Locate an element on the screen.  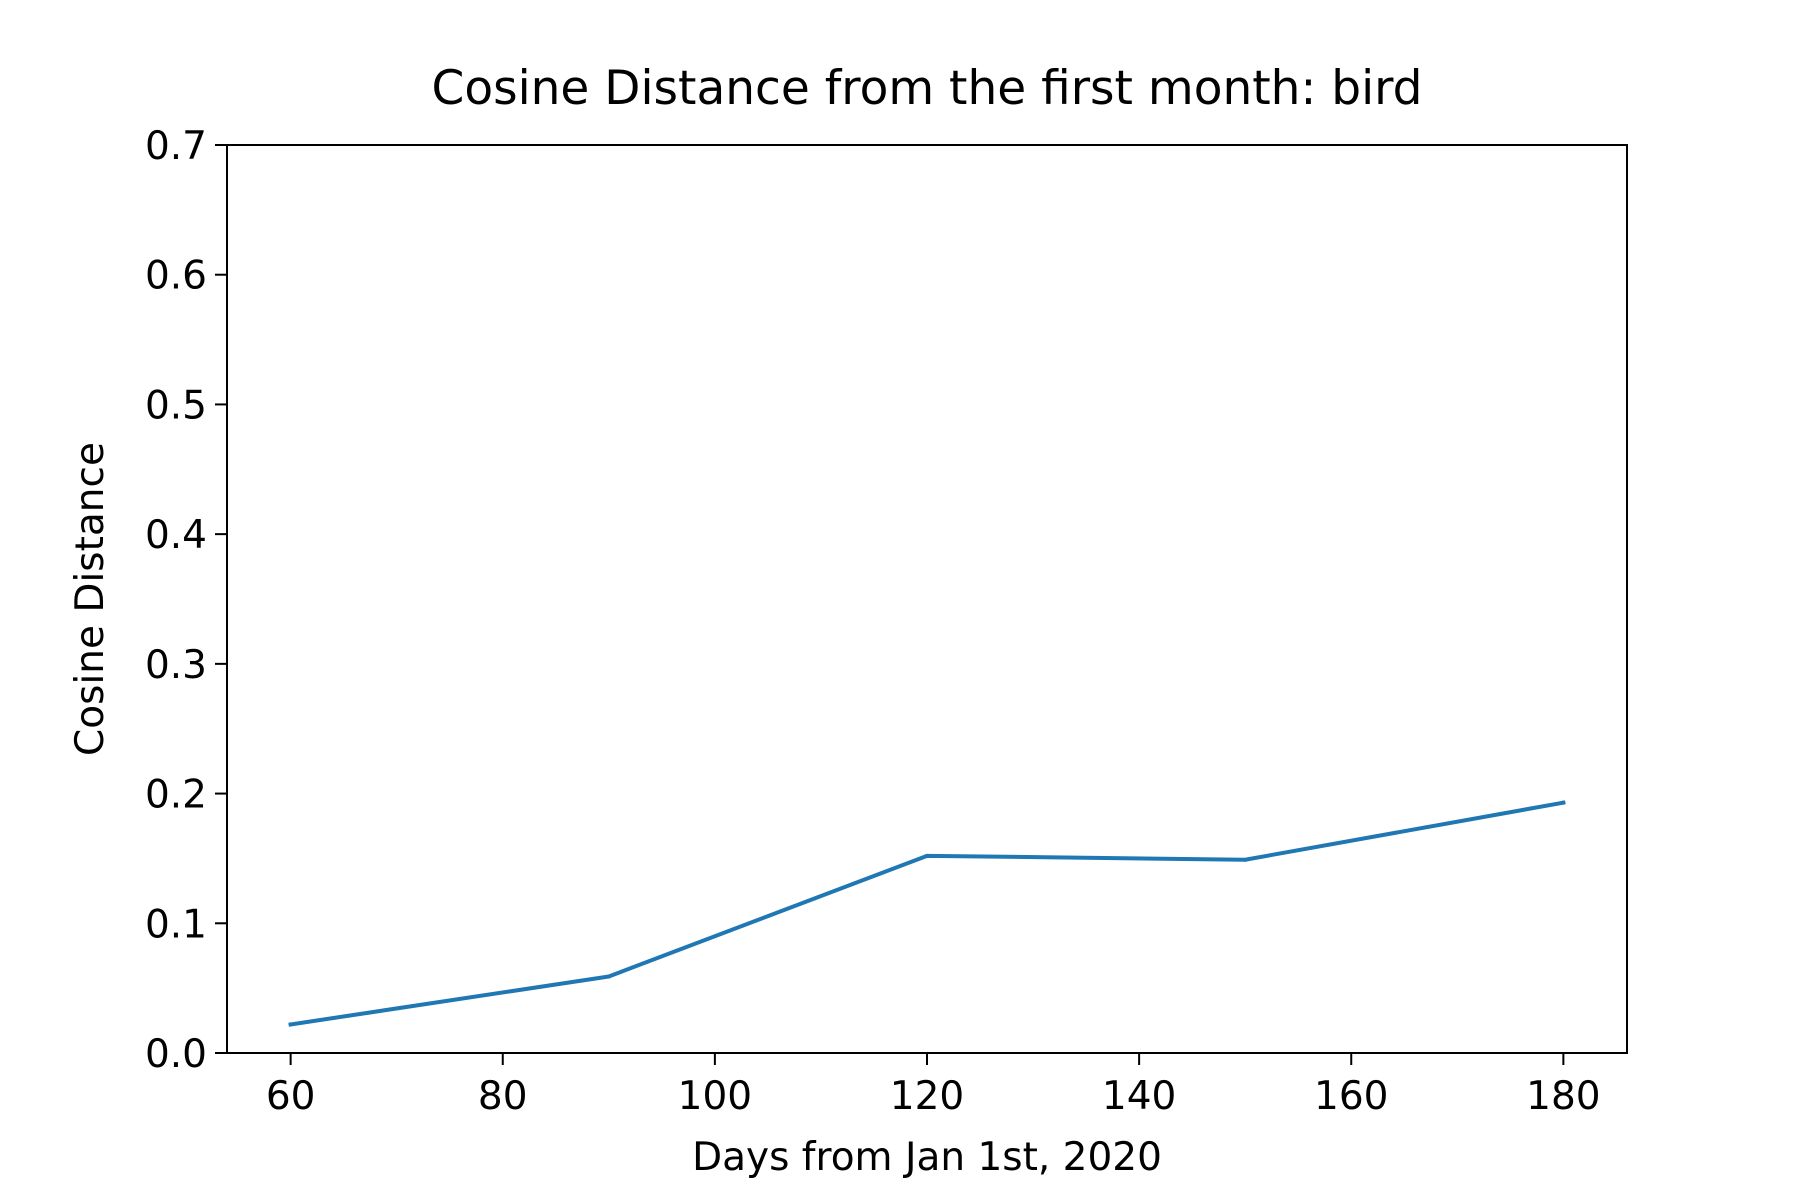
x-tick-label: 100 is located at coordinates (715, 1096).